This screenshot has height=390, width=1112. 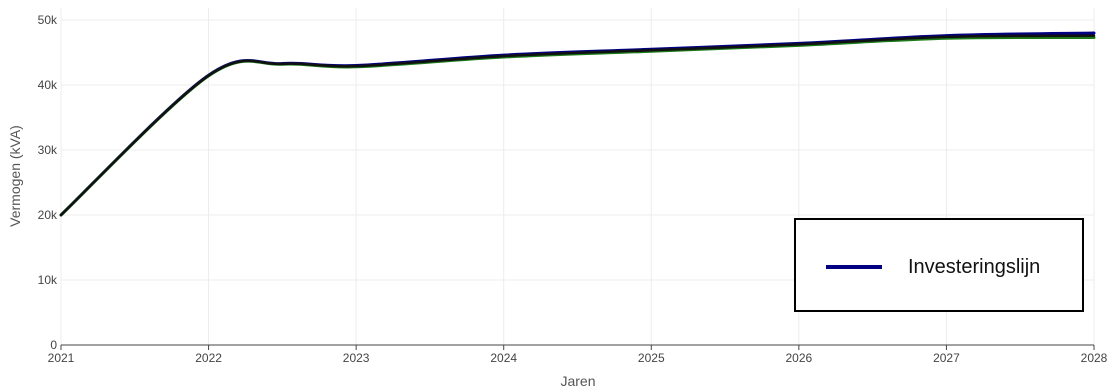 What do you see at coordinates (946, 358) in the screenshot?
I see `x-tick-label: 2027` at bounding box center [946, 358].